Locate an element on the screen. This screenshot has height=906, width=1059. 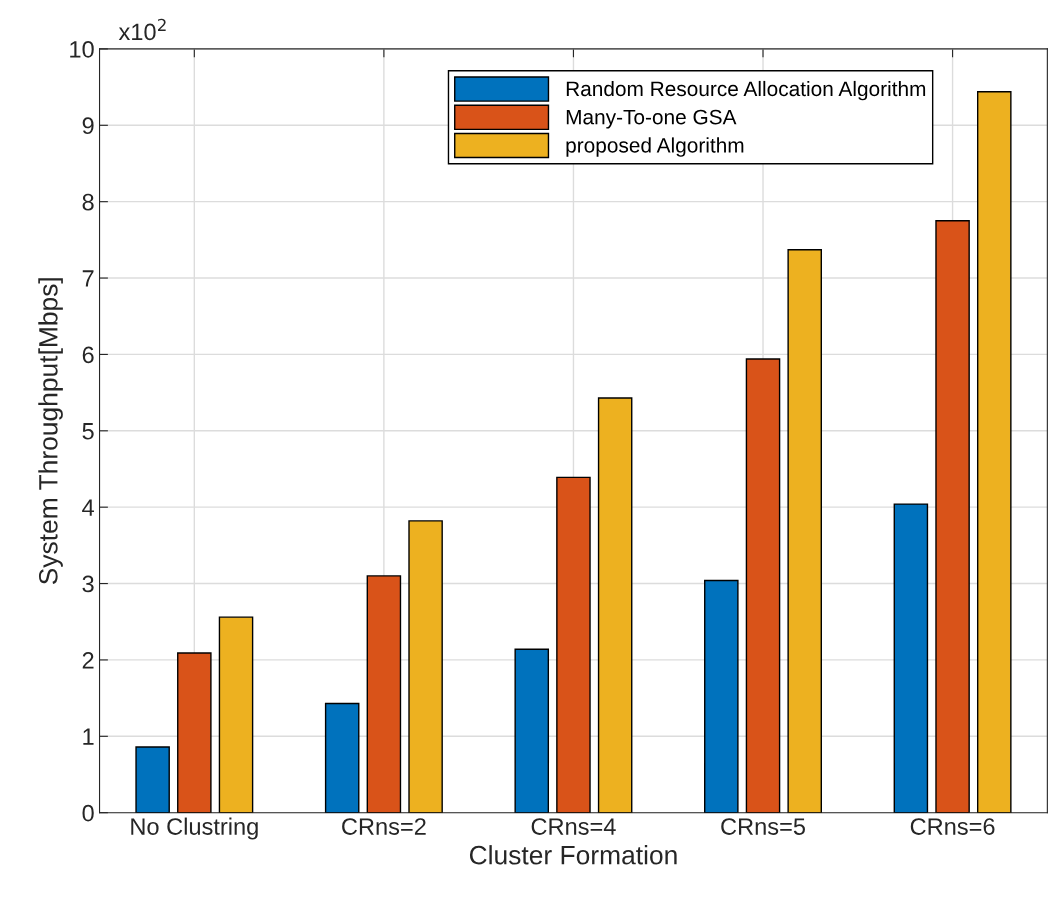
y-tick-label: 9 is located at coordinates (88, 126).